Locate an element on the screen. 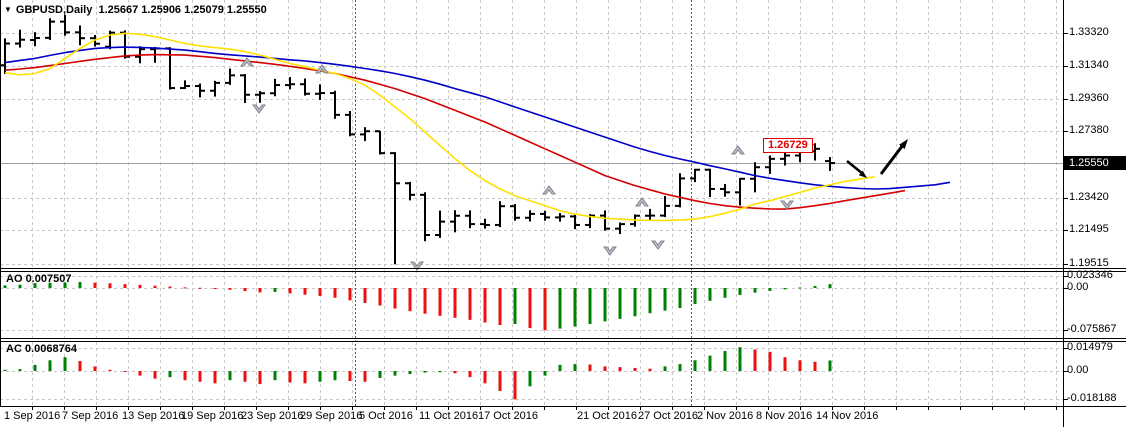  ao-axis-label: 0.00 is located at coordinates (1078, 287).